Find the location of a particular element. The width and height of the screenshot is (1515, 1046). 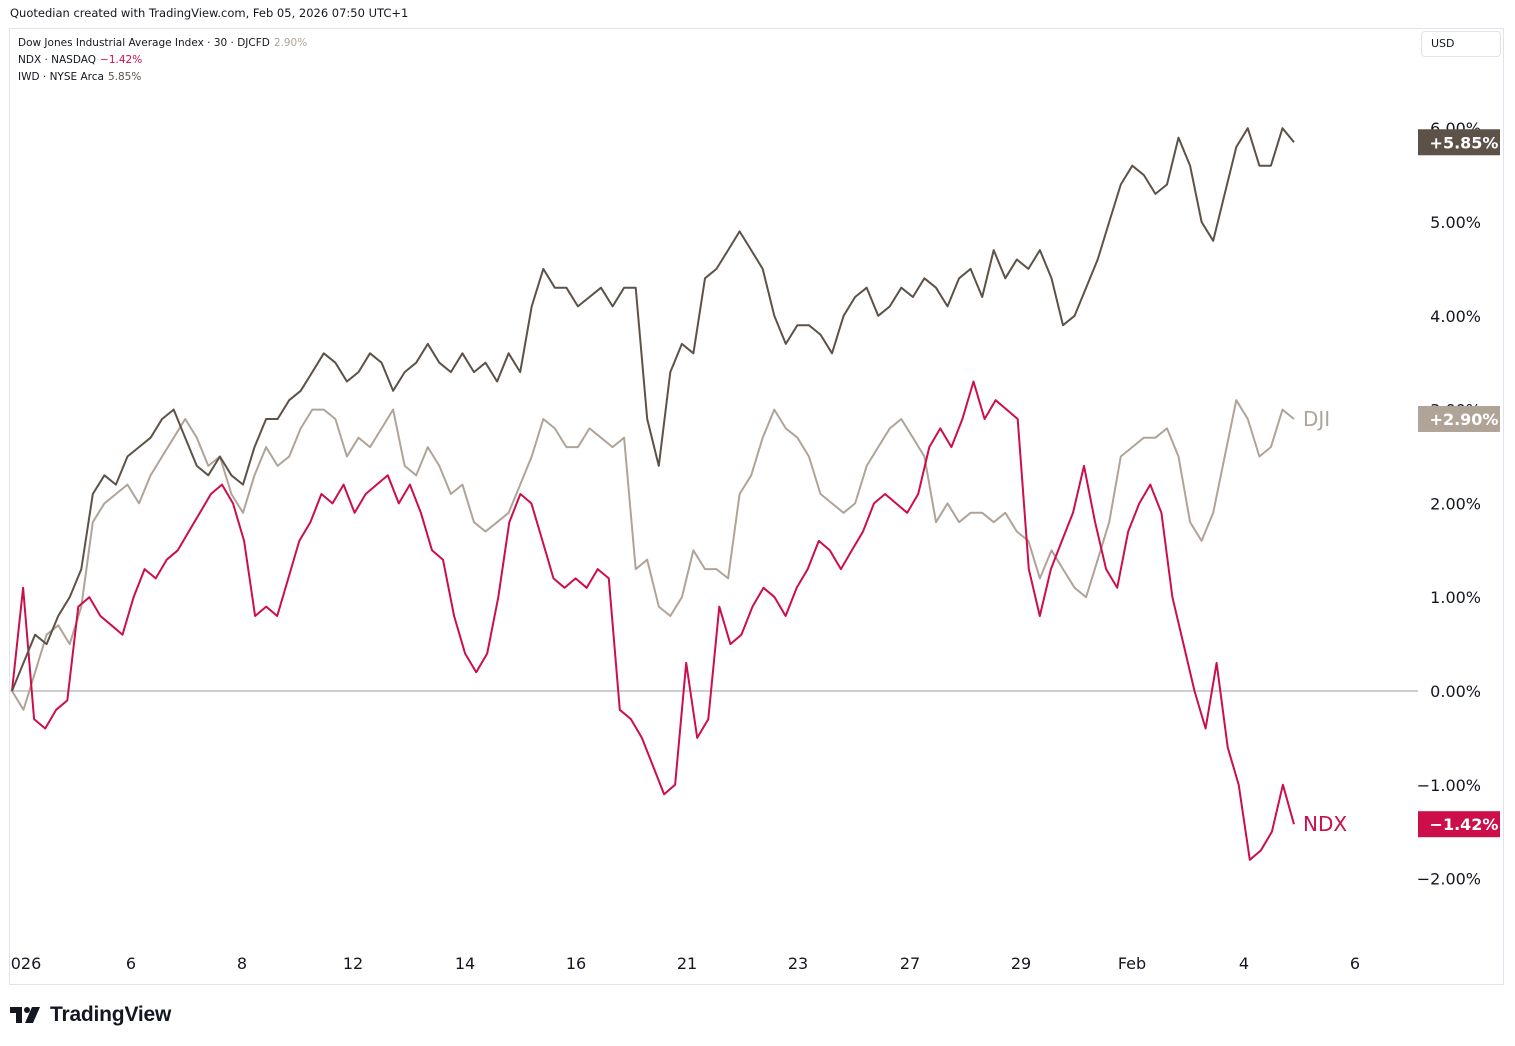

series-end-label: NDX is located at coordinates (1325, 824).